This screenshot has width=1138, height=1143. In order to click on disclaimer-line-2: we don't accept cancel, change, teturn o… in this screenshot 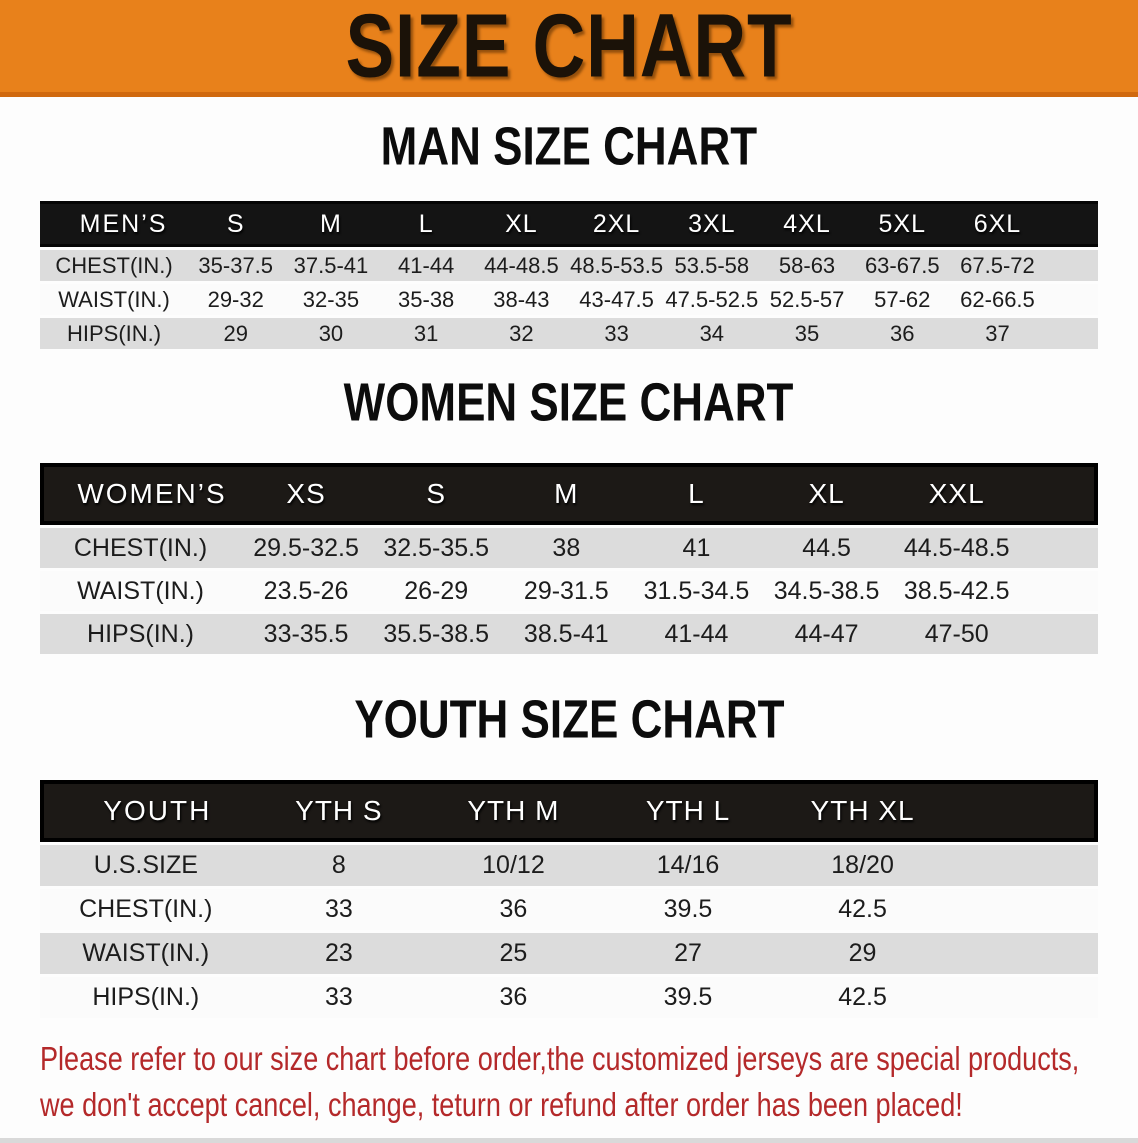, I will do `click(501, 1104)`.